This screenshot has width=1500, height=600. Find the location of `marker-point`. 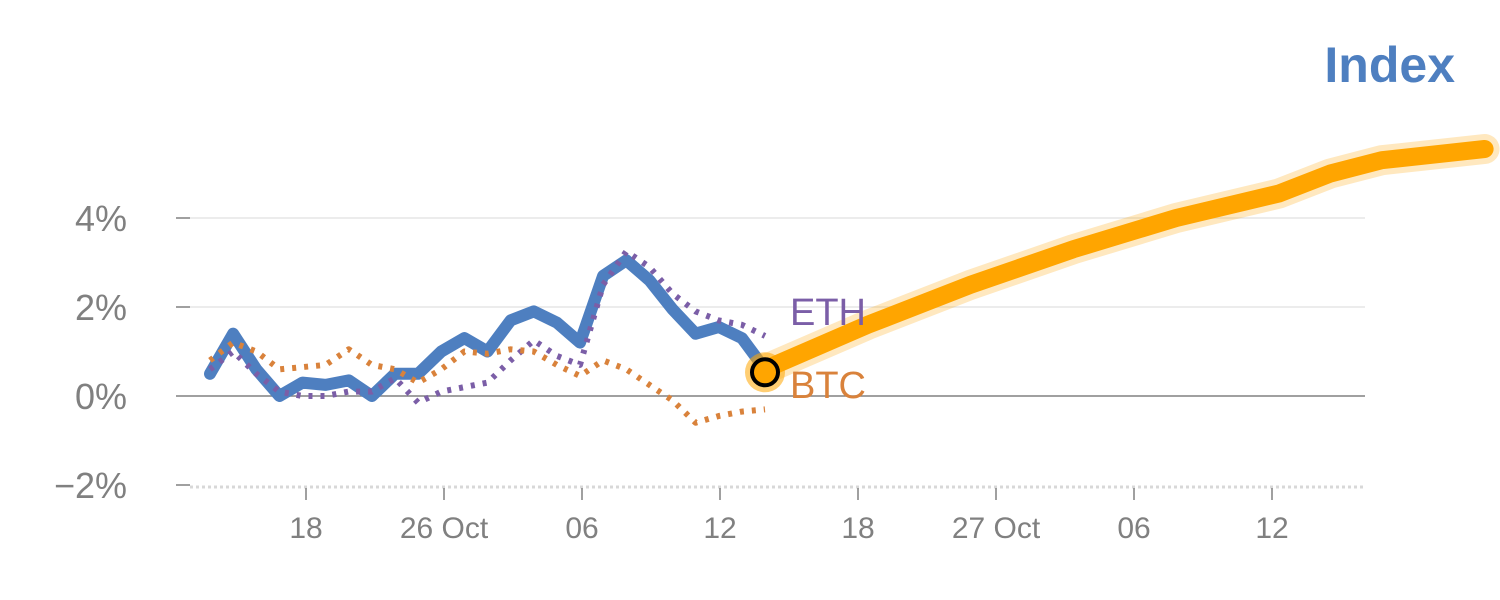

marker-point is located at coordinates (765, 372).